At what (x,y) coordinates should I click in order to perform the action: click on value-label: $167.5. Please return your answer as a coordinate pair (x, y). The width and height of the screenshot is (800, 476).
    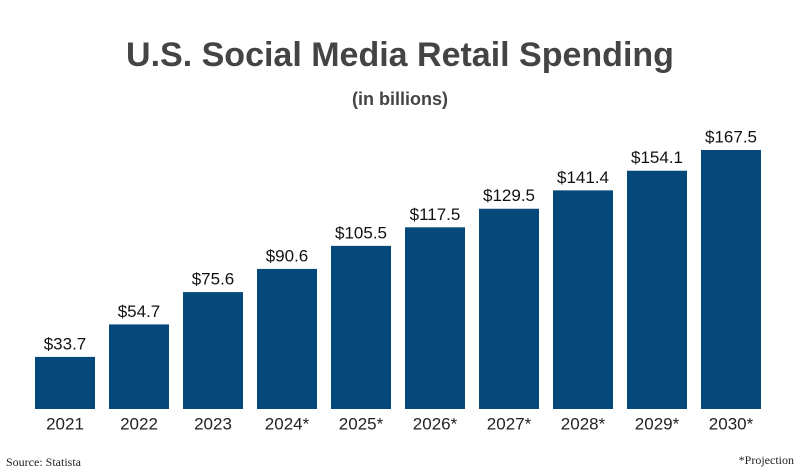
    Looking at the image, I should click on (731, 136).